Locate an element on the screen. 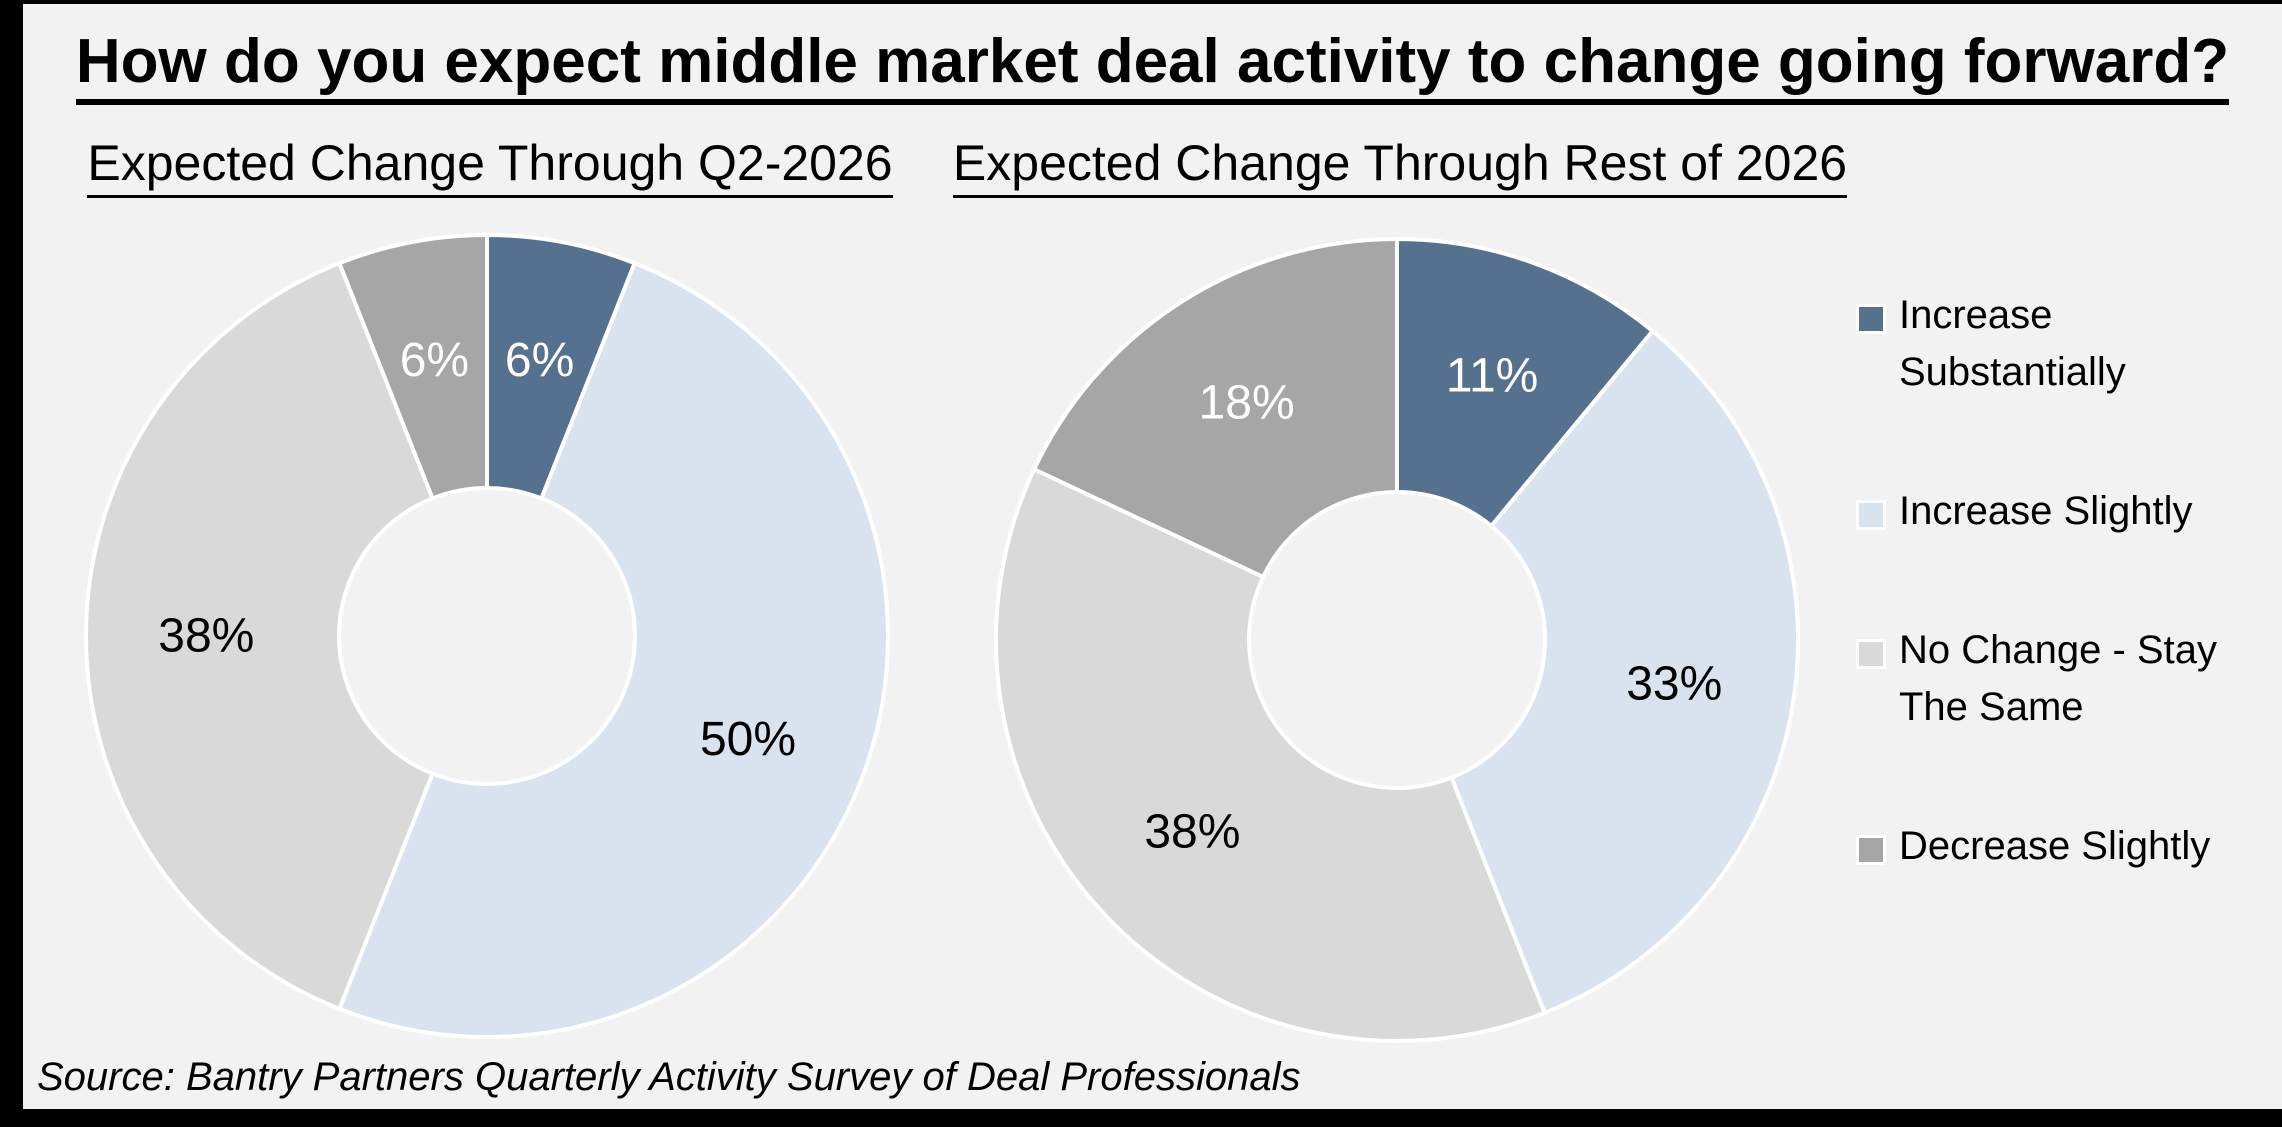 The image size is (2282, 1127). legend-item: No Change - Stay The Same is located at coordinates (2056, 679).